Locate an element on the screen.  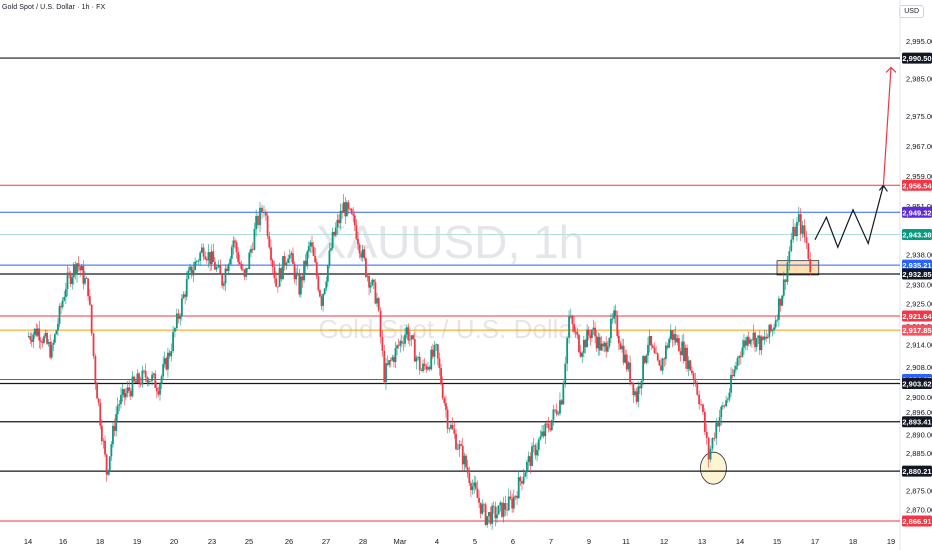
target-arrow-line is located at coordinates (887, 126).